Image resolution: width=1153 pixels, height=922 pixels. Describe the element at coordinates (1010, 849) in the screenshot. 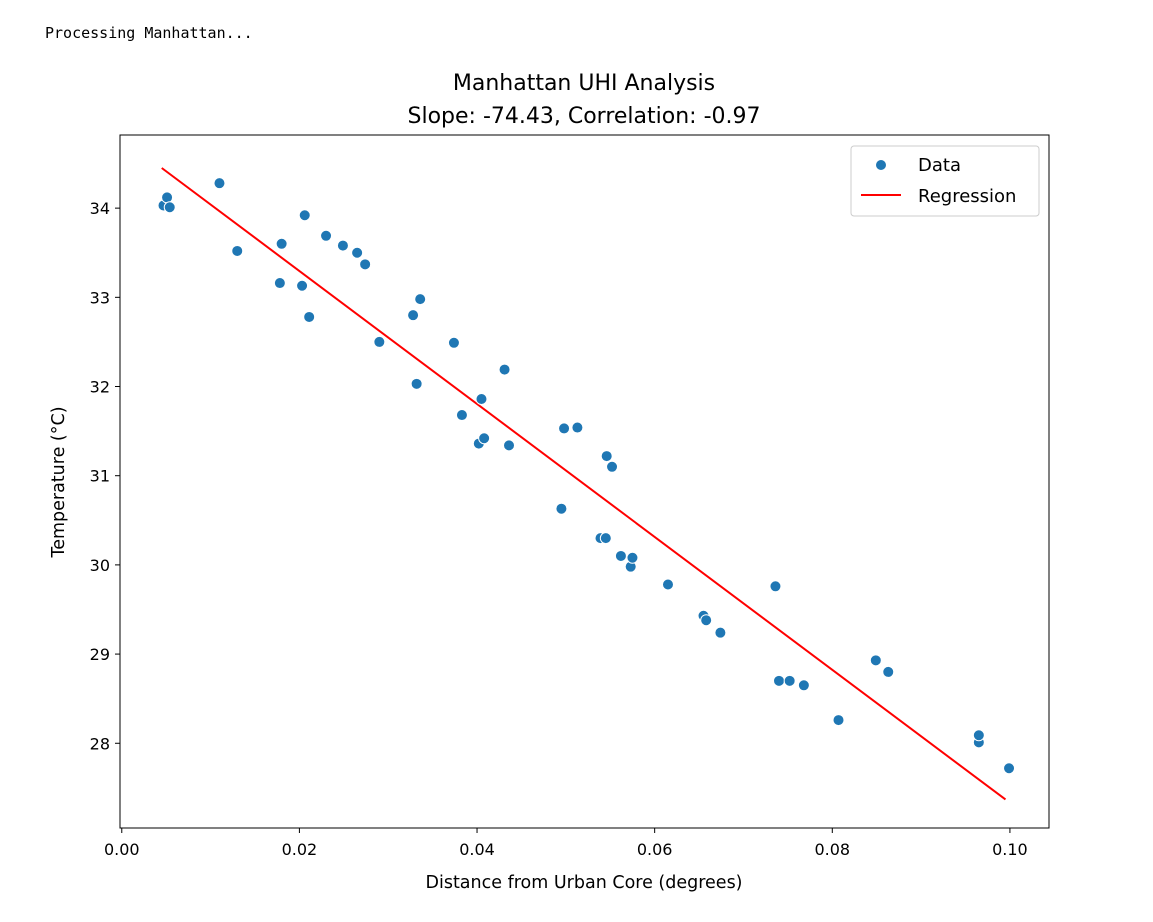

I see `x-tick-label: 0.10` at that location.